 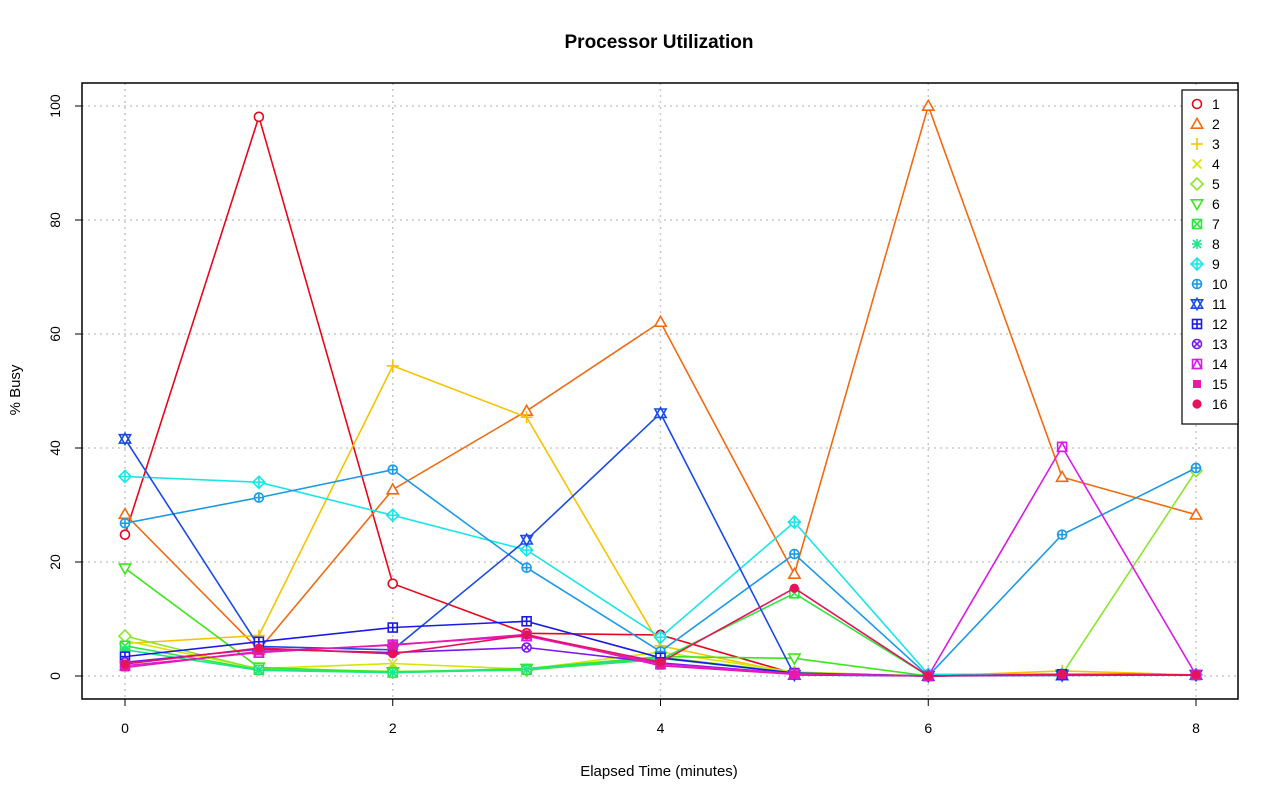 What do you see at coordinates (1216, 184) in the screenshot?
I see `legend-label: 5` at bounding box center [1216, 184].